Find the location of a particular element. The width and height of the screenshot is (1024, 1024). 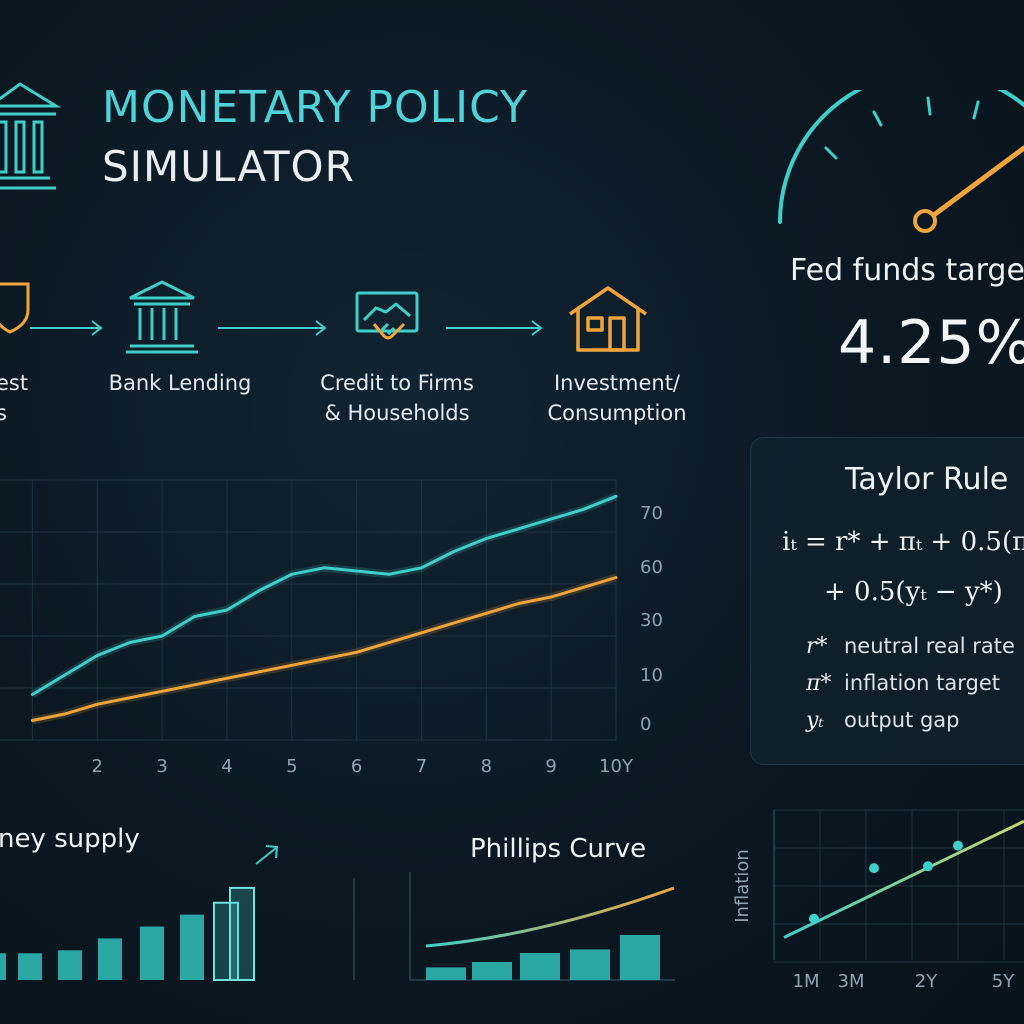

legend-text-pi: inflation target is located at coordinates (922, 683).